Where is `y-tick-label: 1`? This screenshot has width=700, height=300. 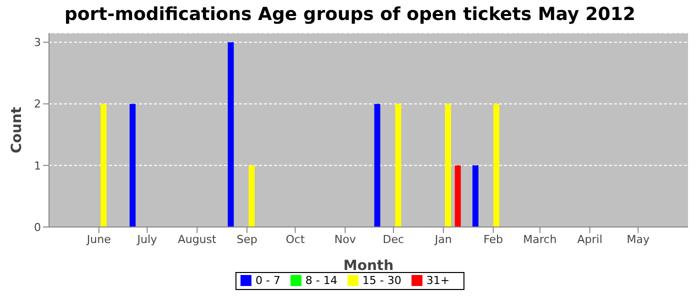 y-tick-label: 1 is located at coordinates (37, 165).